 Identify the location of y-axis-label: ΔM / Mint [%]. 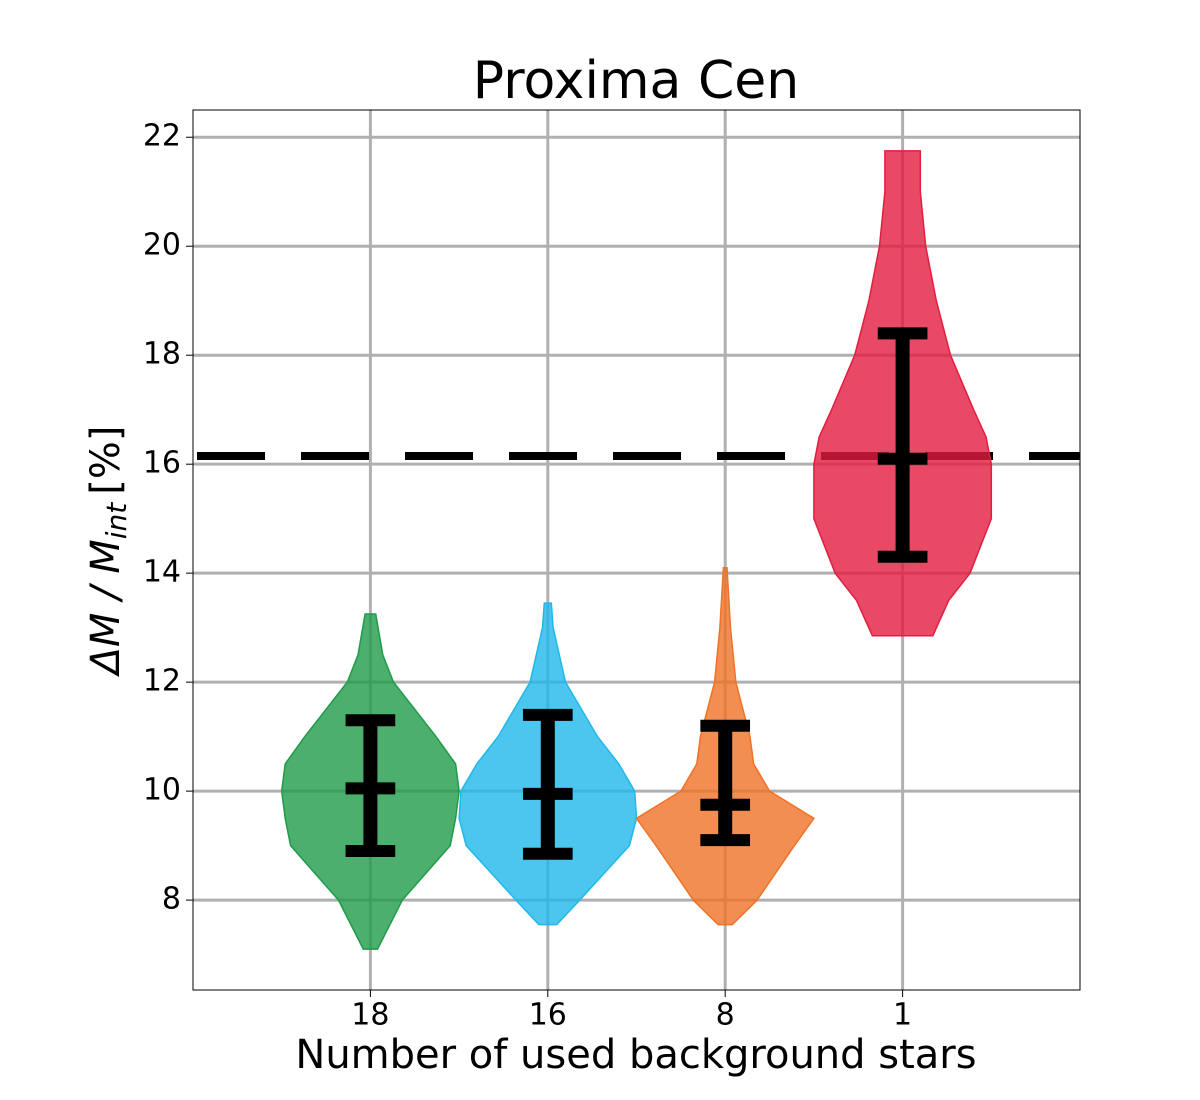
(108, 551).